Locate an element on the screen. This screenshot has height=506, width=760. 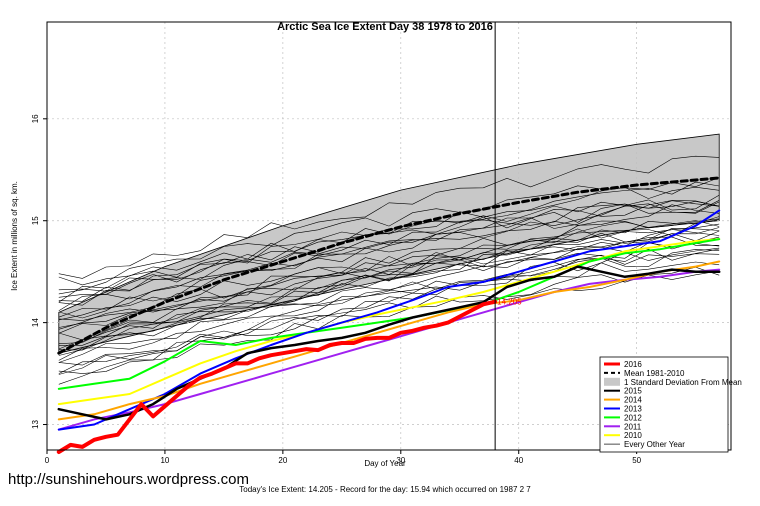
x-tick-label: 0 is located at coordinates (47, 460).